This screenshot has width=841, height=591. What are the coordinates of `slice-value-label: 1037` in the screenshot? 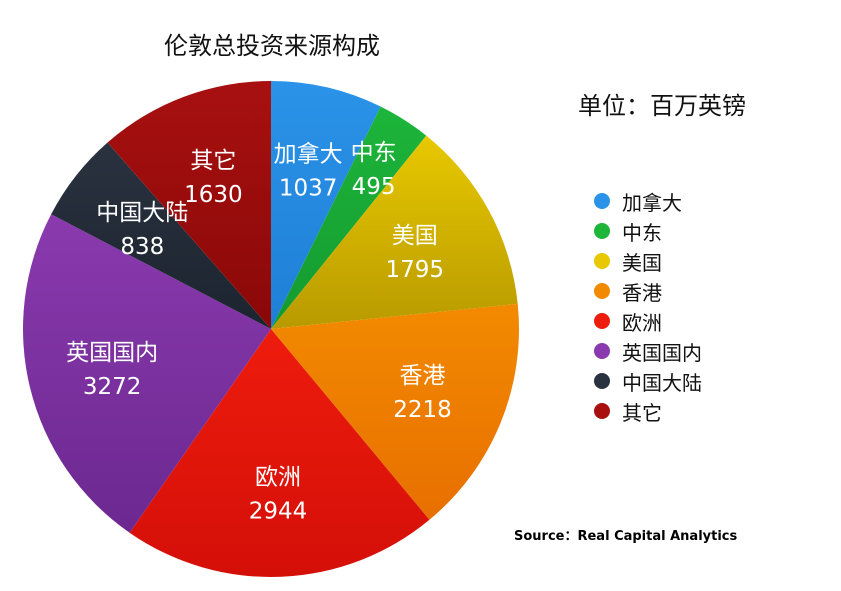 It's located at (308, 189).